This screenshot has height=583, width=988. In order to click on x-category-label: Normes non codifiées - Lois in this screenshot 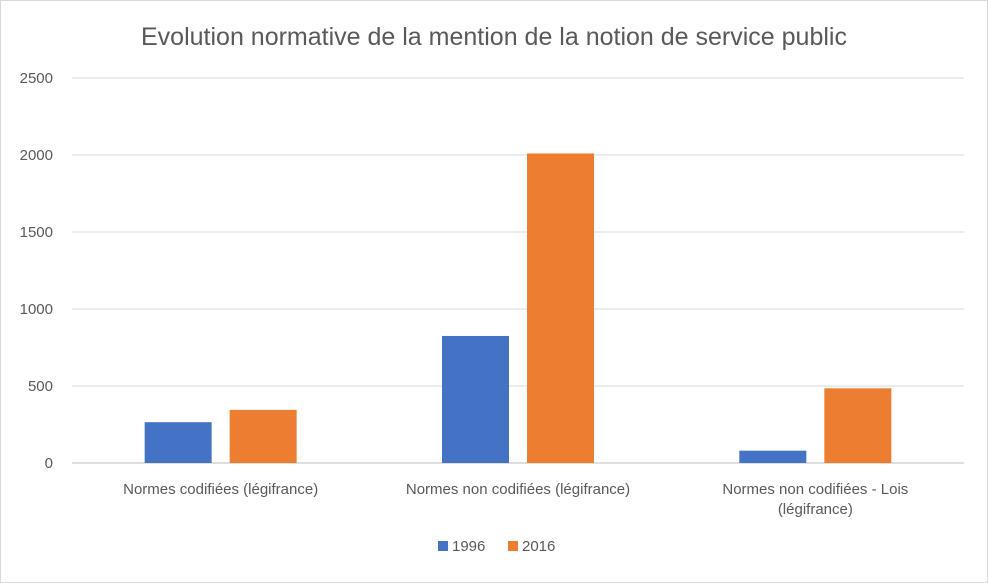, I will do `click(815, 489)`.